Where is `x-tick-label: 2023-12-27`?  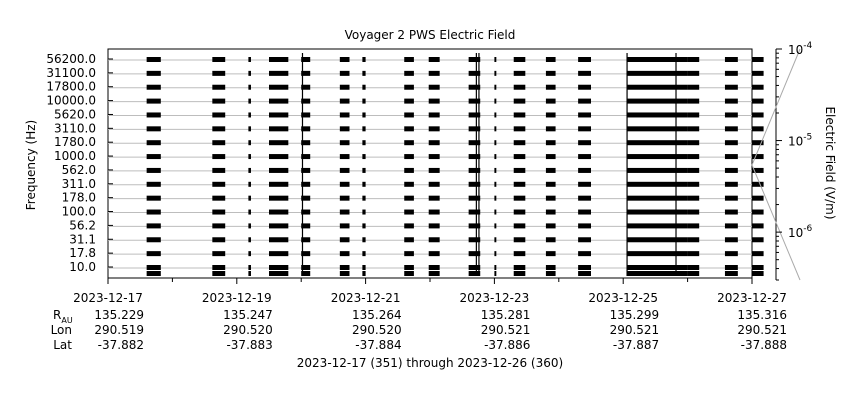
x-tick-label: 2023-12-27 is located at coordinates (752, 298).